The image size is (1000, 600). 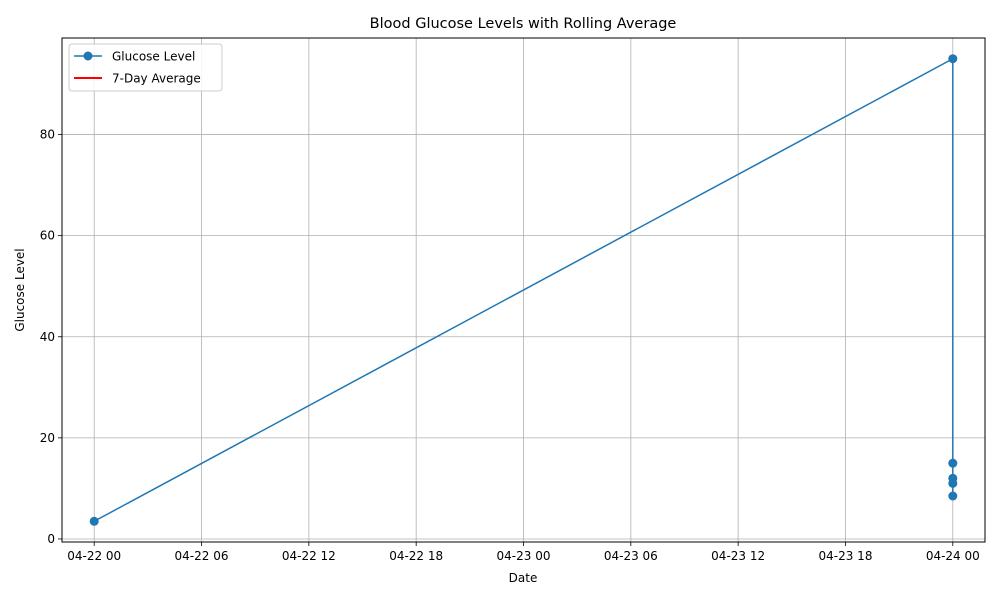 I want to click on x-tick-label: 04-23 00, so click(x=524, y=556).